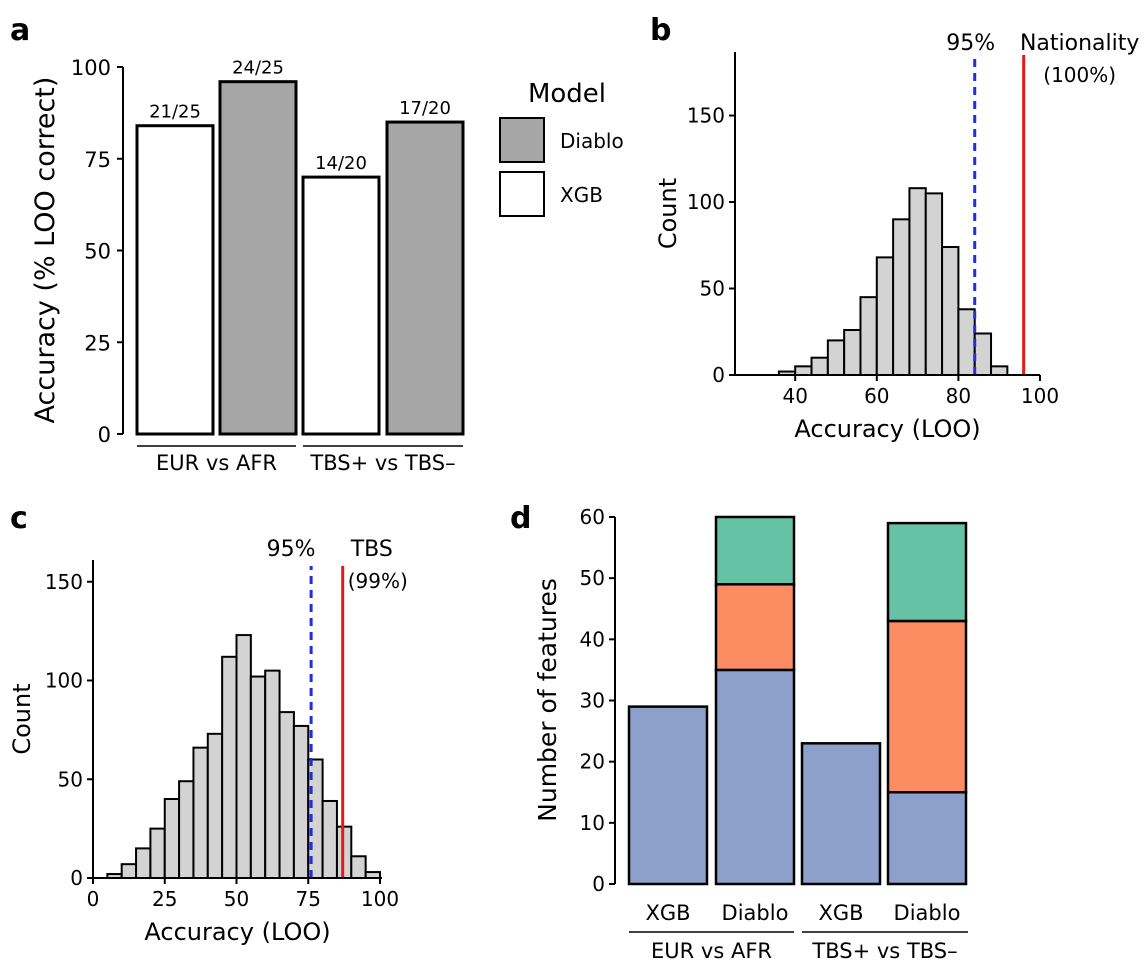  What do you see at coordinates (522, 194) in the screenshot?
I see `legend-swatch-xgb` at bounding box center [522, 194].